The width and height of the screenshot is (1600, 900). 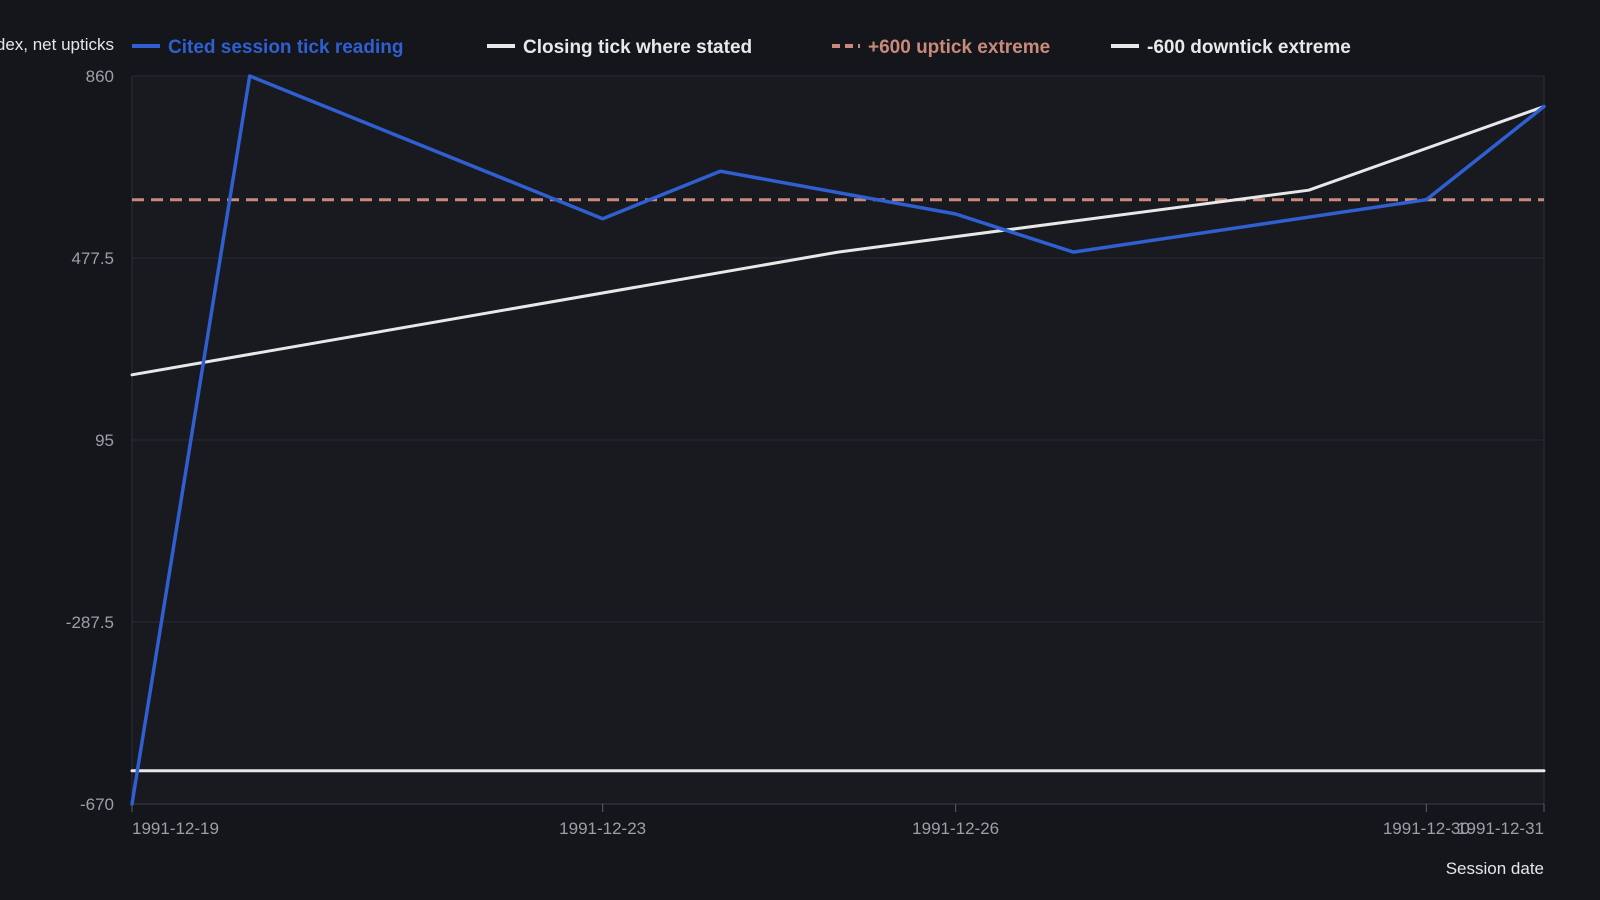 I want to click on x-tick-label: 1991-12-31, so click(x=1500, y=828).